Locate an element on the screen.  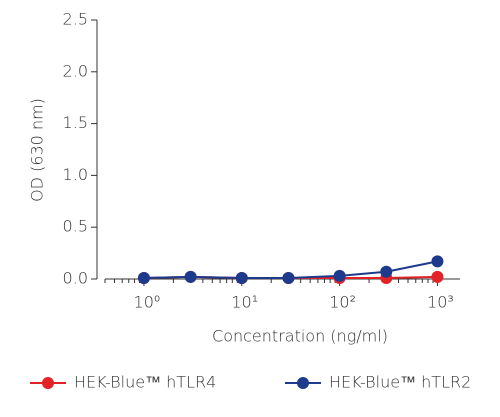
y-tick-label: 0.0 is located at coordinates (75, 278).